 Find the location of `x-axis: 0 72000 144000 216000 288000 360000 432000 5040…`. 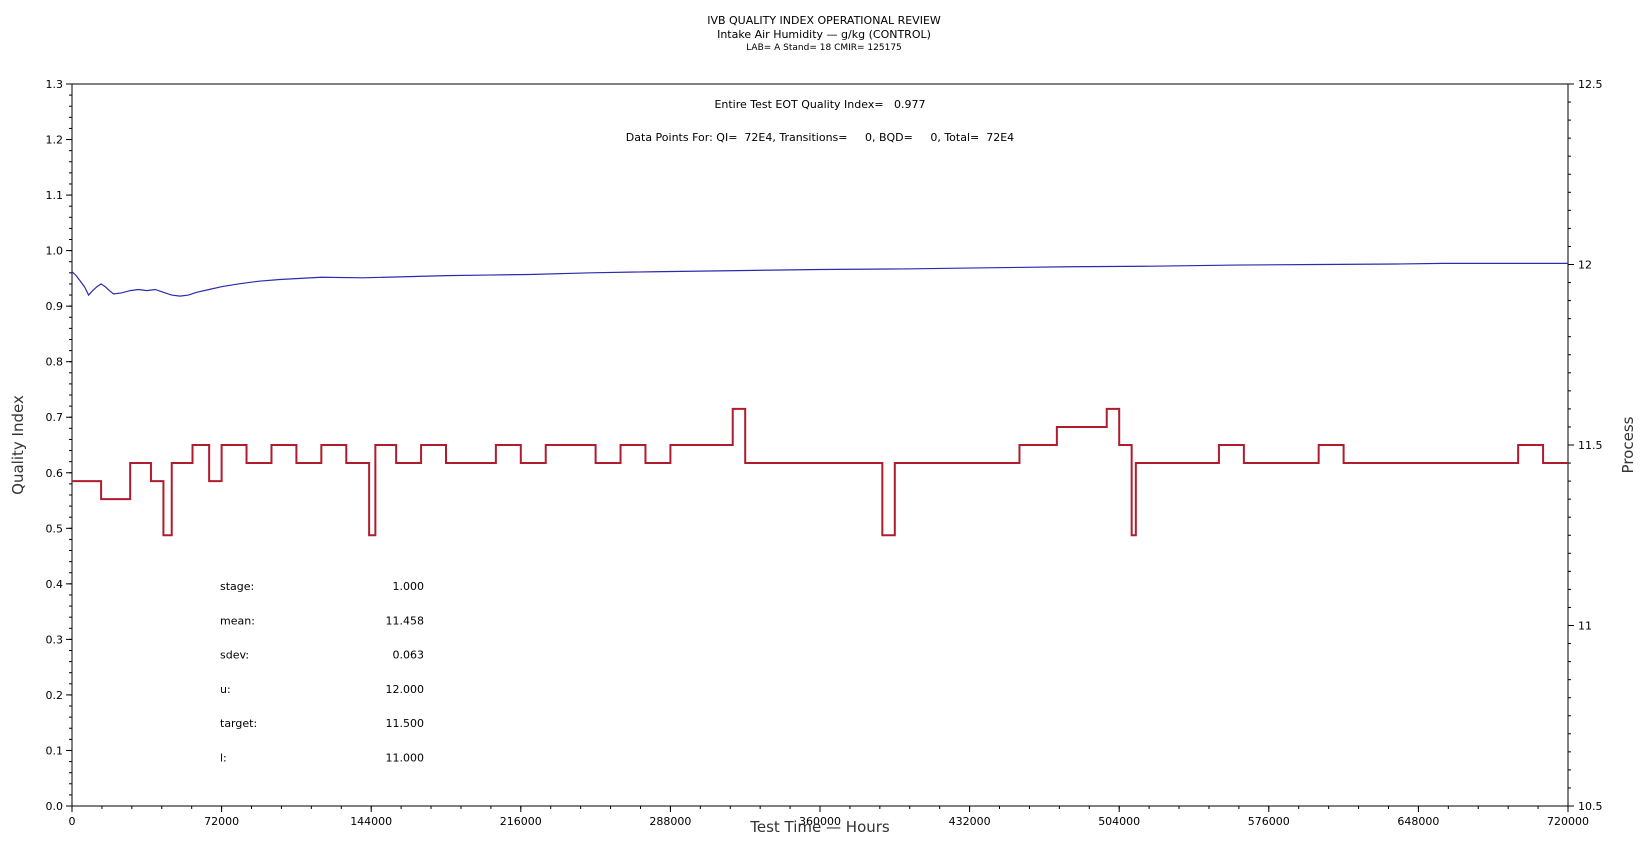

x-axis: 0 72000 144000 216000 288000 360000 432000 5040… is located at coordinates (829, 817).